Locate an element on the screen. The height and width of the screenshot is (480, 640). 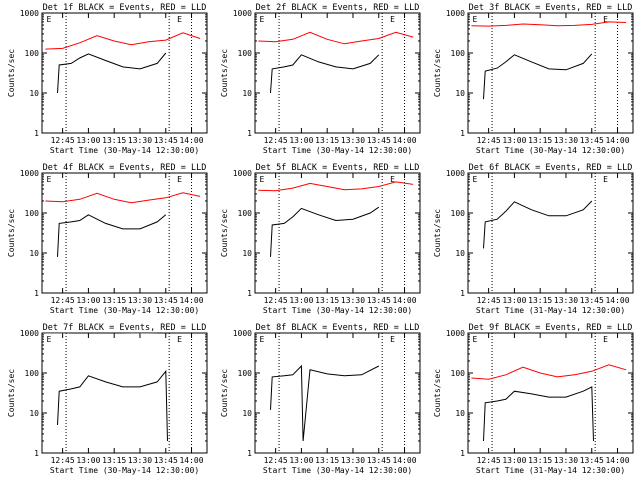
chart-title: Det 1f BLACK = Events, RED = LLD is located at coordinates (125, 8).